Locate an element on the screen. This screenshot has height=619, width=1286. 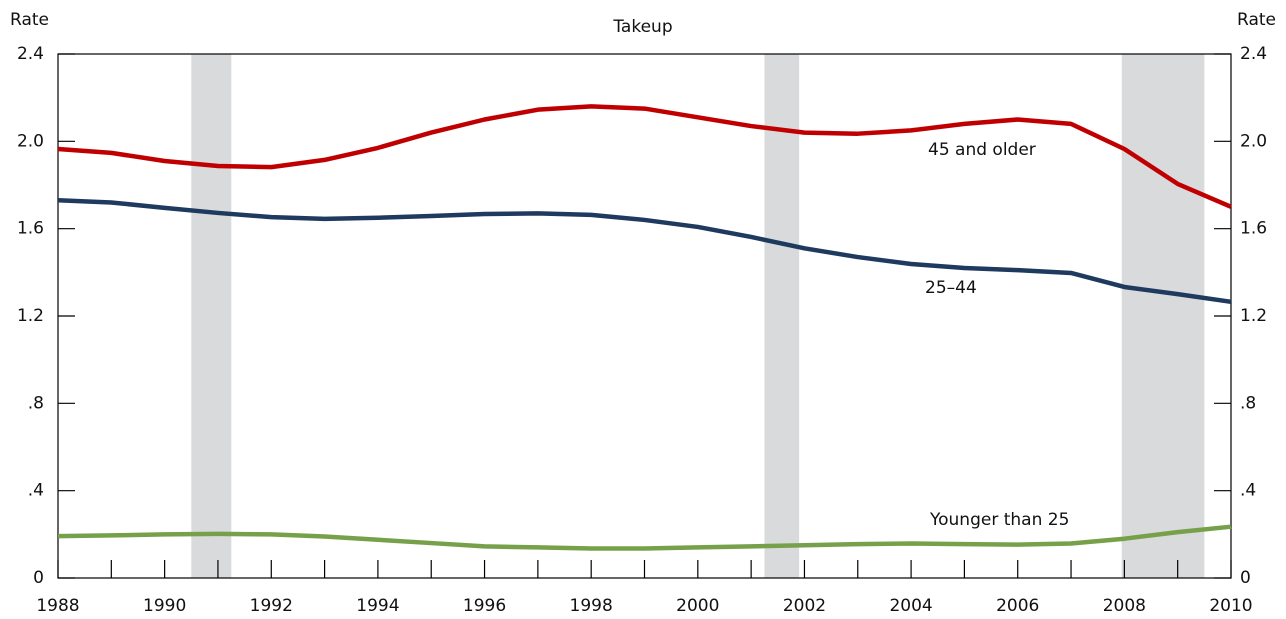
x-tick-label: 2004 is located at coordinates (910, 606).